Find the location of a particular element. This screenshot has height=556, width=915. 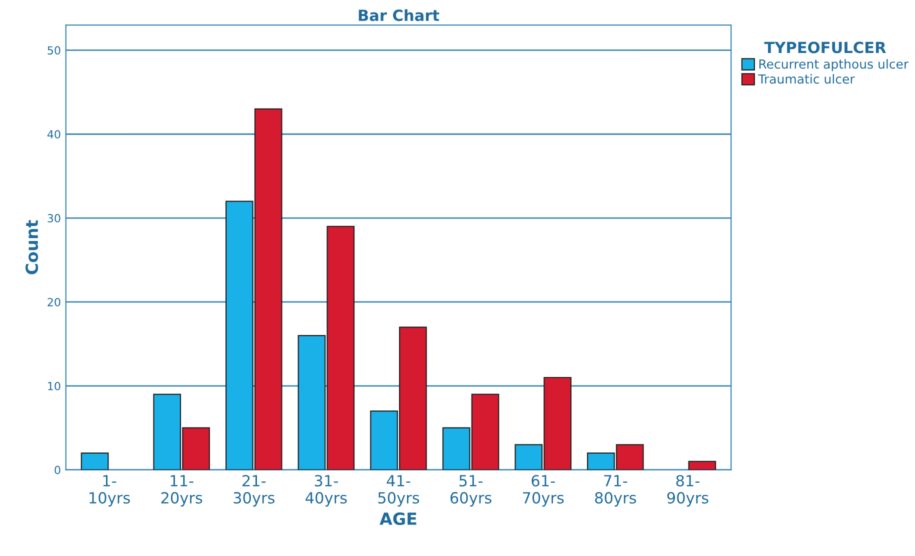

x-tick-label: 61- 70yrs is located at coordinates (543, 490).